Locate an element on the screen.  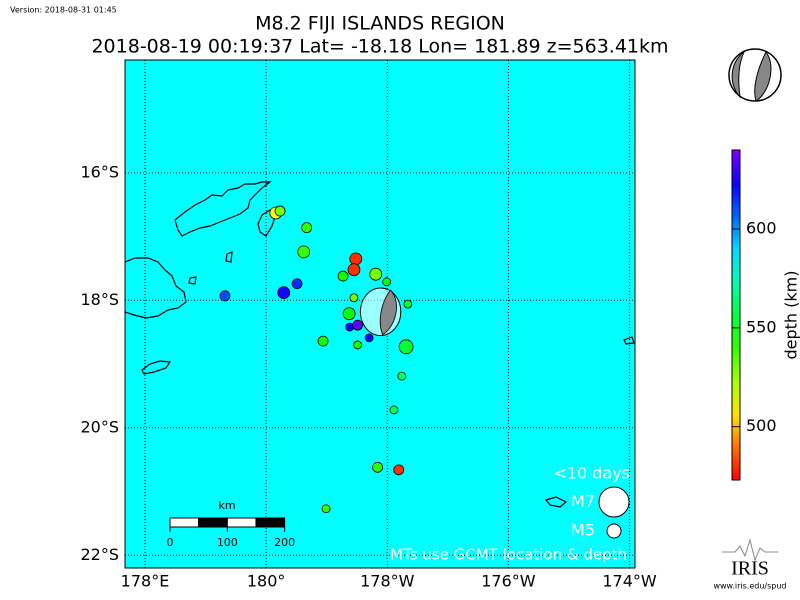
legend-label: M5 is located at coordinates (583, 530).